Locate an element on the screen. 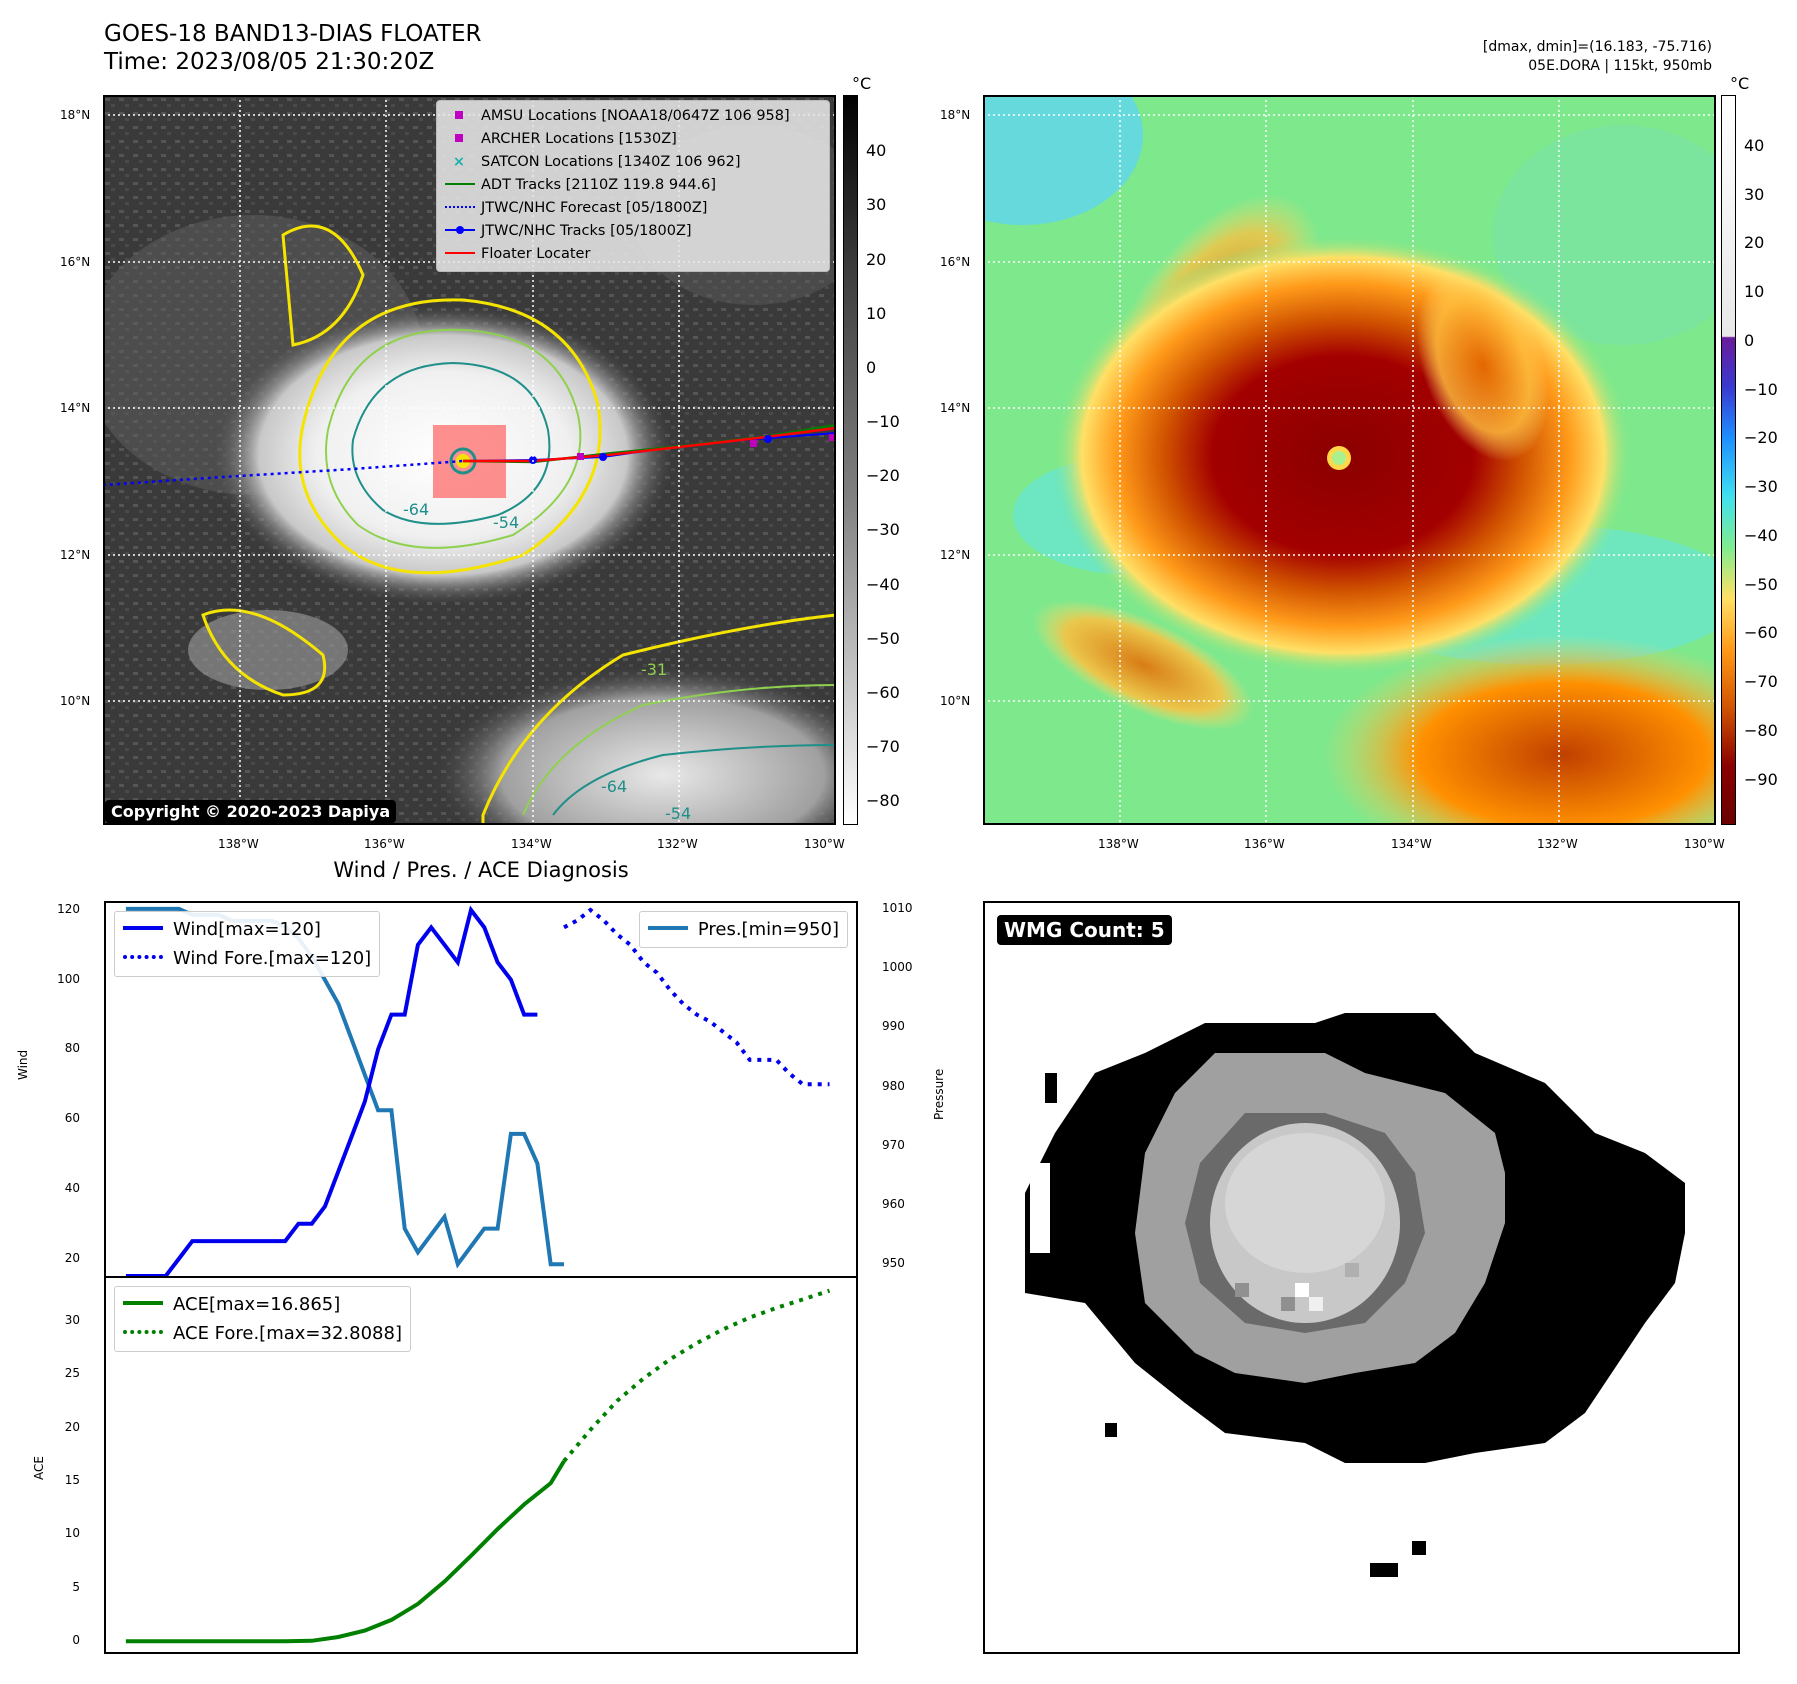  pressure-tick: 990 is located at coordinates (893, 1026).